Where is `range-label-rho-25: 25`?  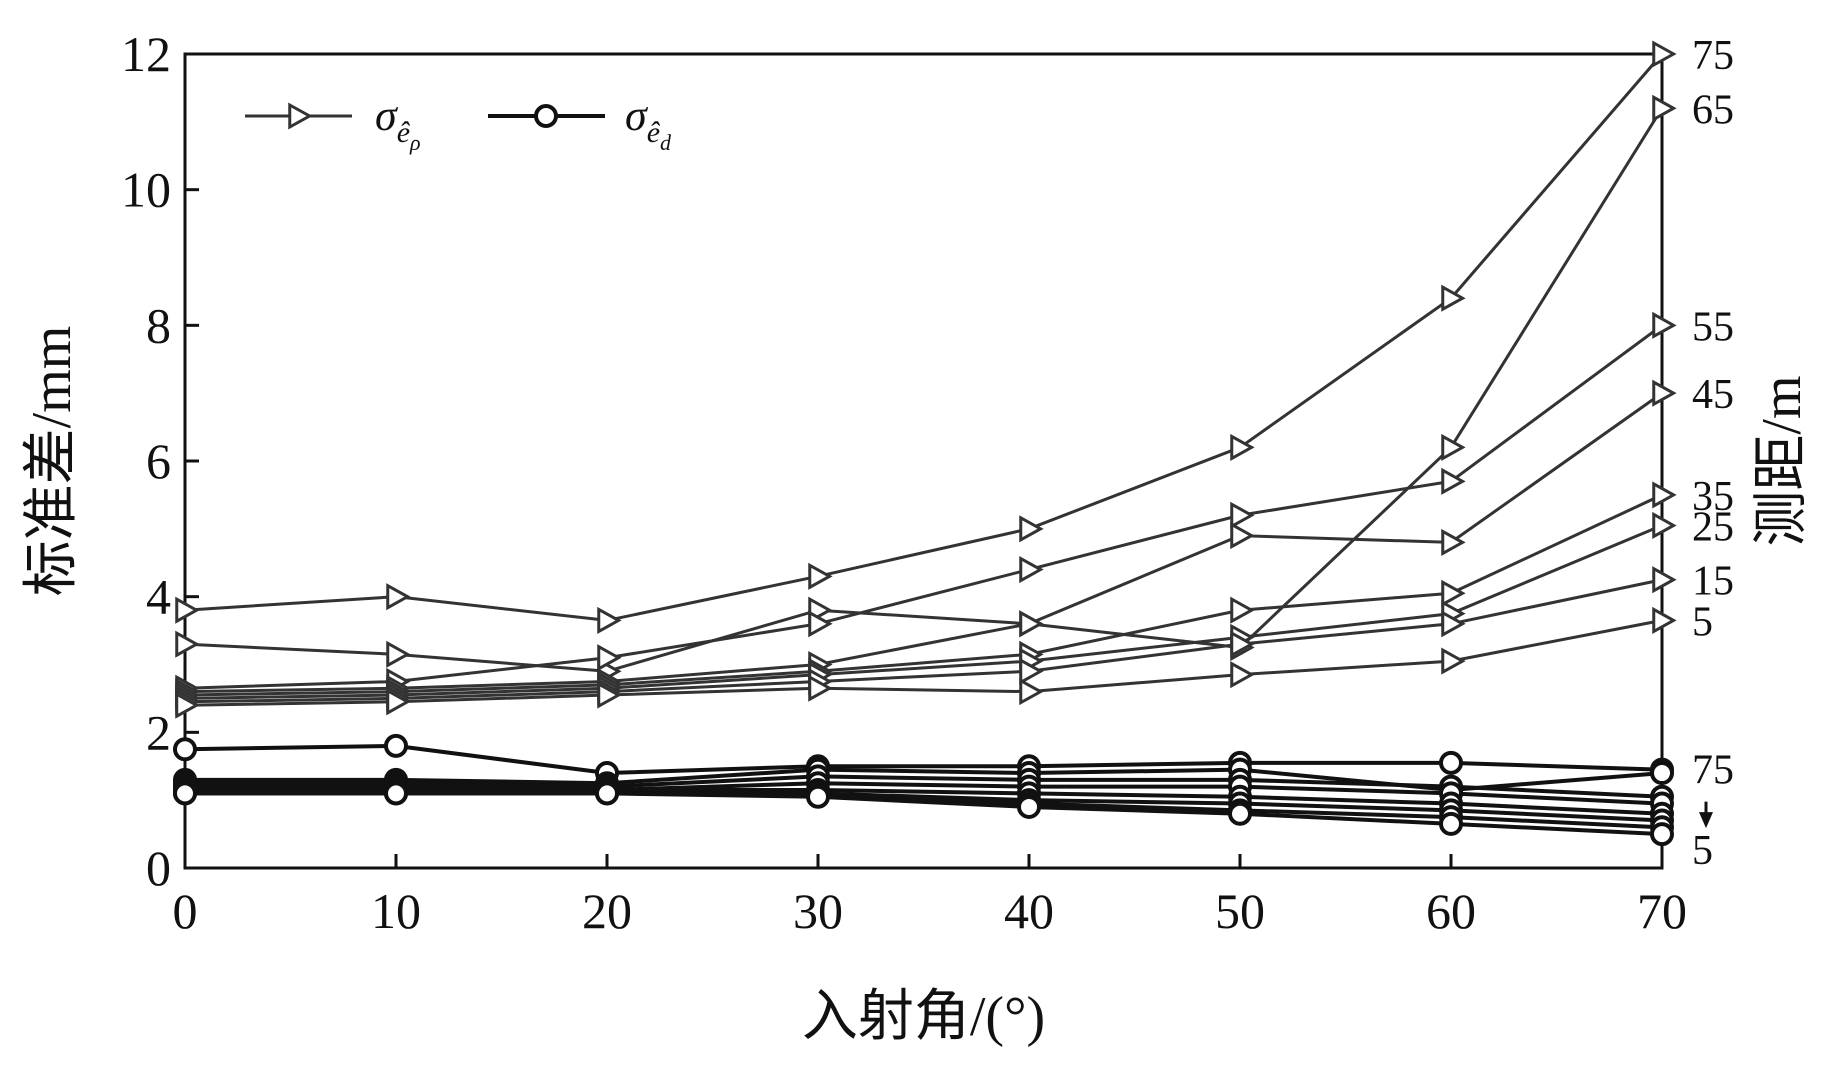 range-label-rho-25: 25 is located at coordinates (1713, 527).